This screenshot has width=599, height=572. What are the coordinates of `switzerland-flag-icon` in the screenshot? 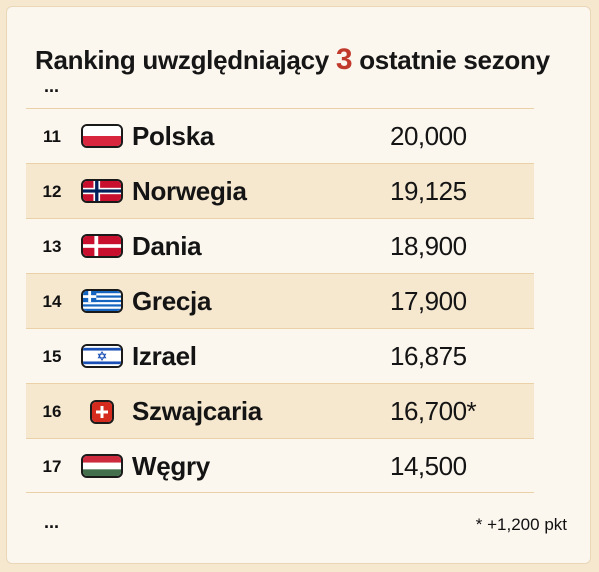 It's located at (102, 412).